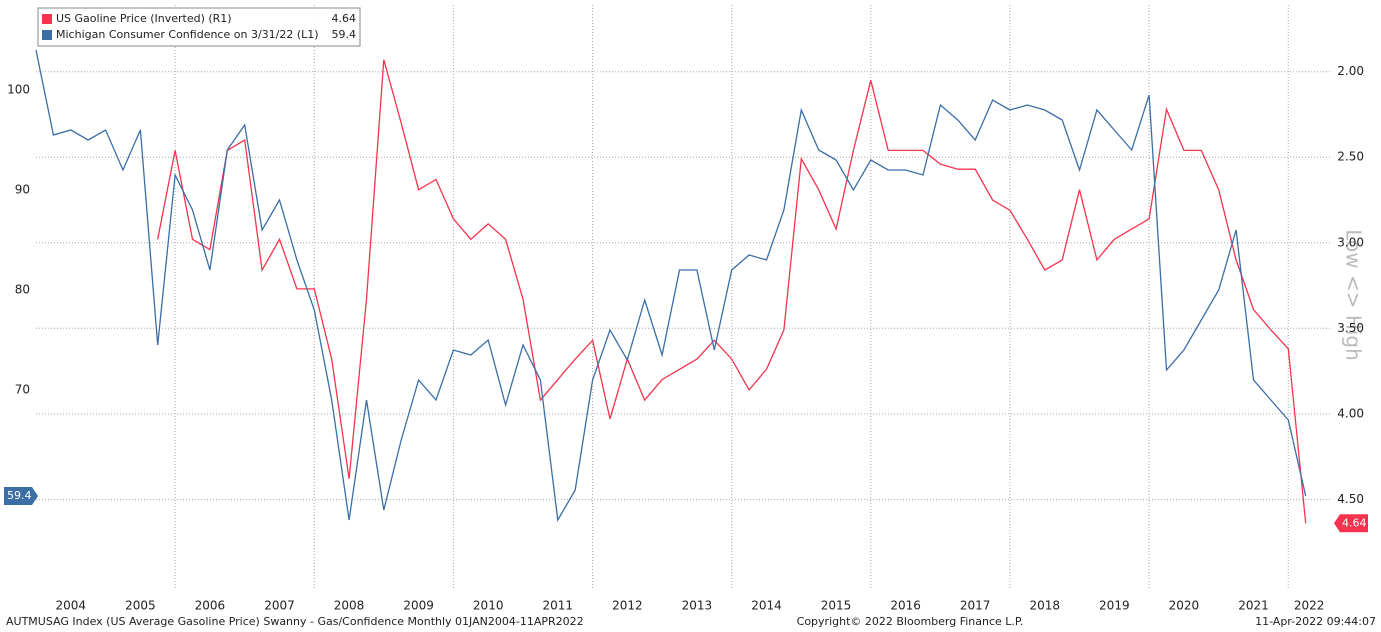 The width and height of the screenshot is (1381, 632). I want to click on y-tick-label: 80, so click(22, 290).